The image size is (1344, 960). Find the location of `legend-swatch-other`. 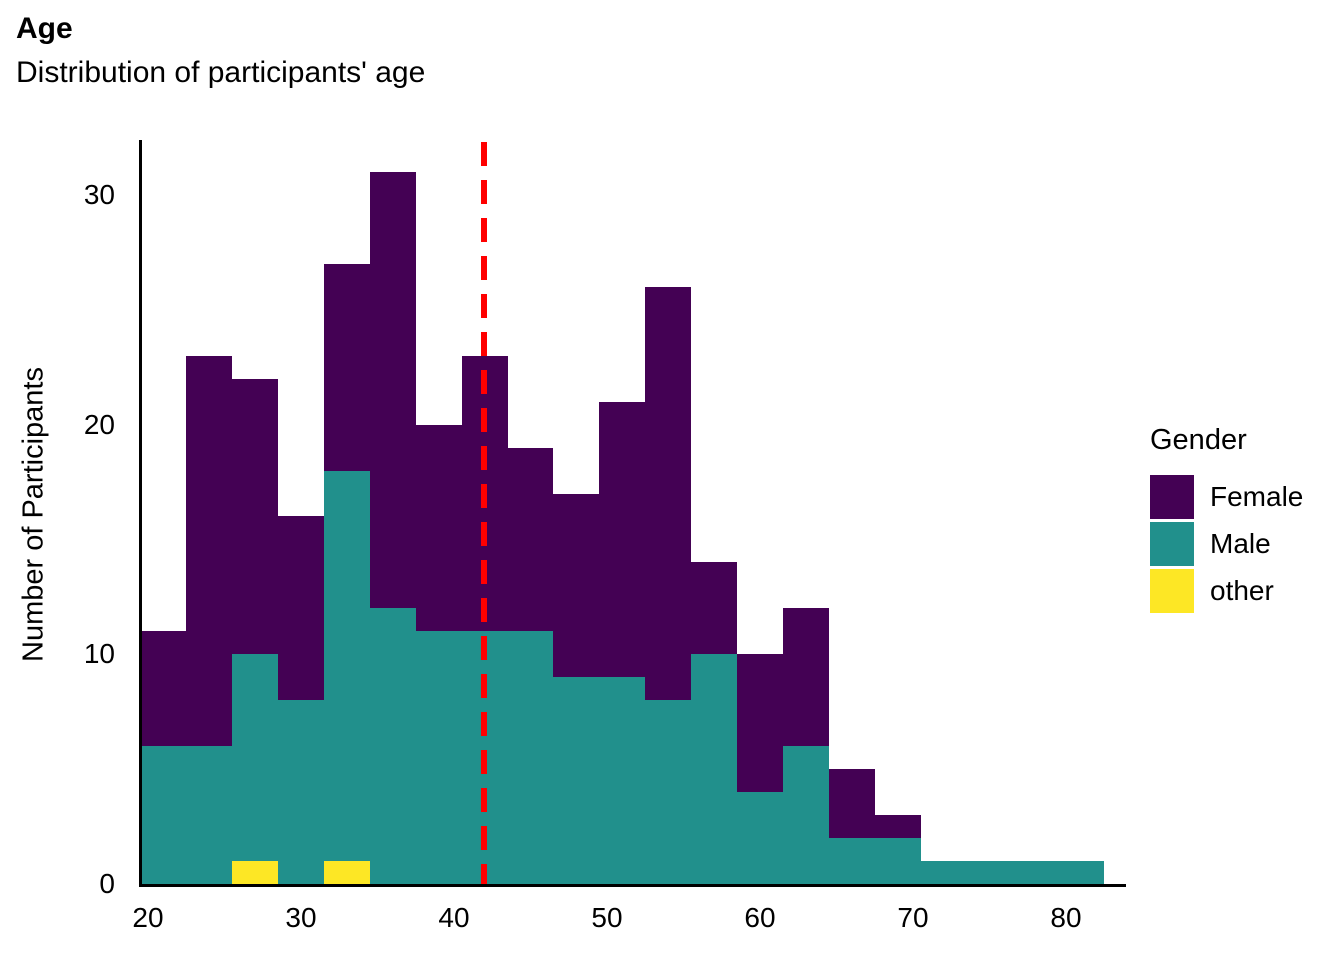

legend-swatch-other is located at coordinates (1172, 591).